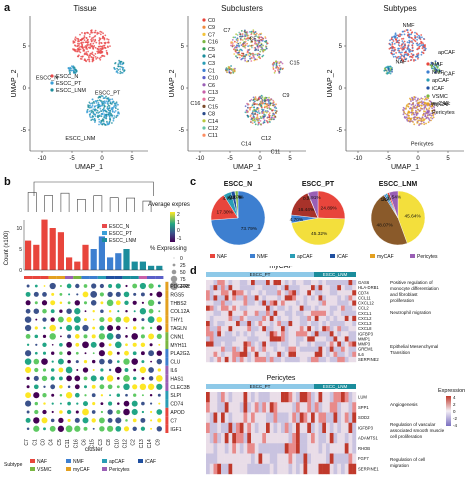 The height and width of the screenshot is (481, 474). Describe the element at coordinates (28, 277) in the screenshot. I see `cluster-strip` at that location.